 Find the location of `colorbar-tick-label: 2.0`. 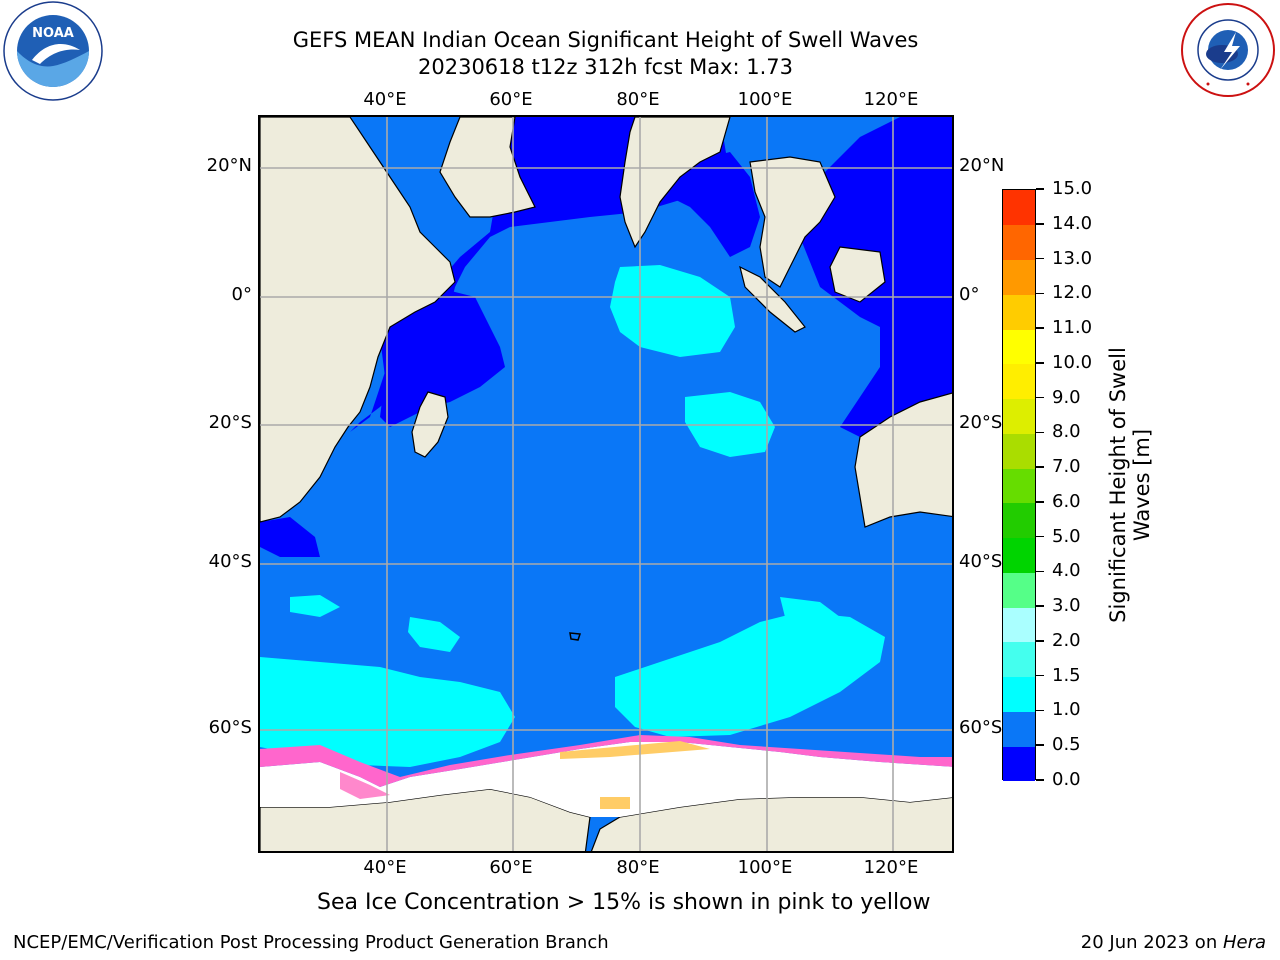

colorbar-tick-label: 2.0 is located at coordinates (1066, 640).